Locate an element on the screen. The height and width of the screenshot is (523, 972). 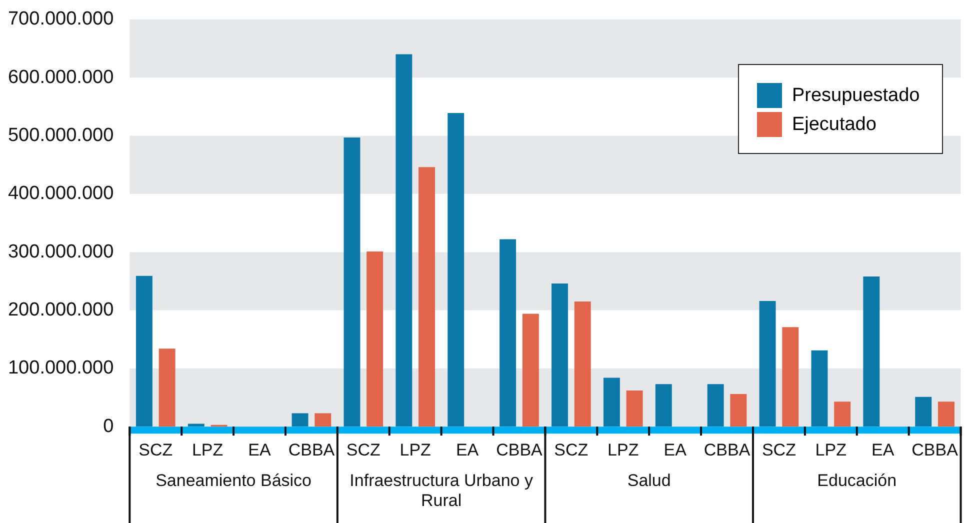
y-tick-label: 500.000.000 is located at coordinates (61, 135).